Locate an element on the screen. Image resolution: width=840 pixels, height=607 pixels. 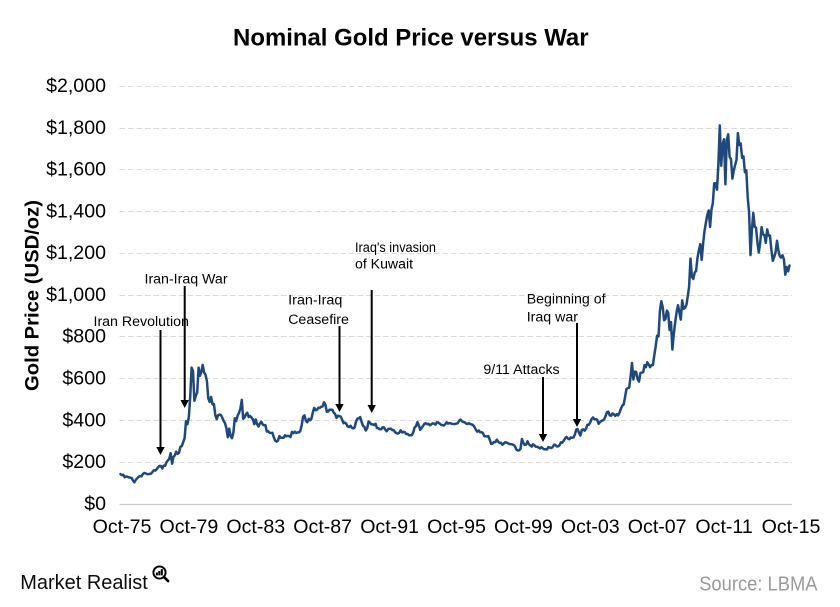
svg-text: Iran-Iraq War is located at coordinates (186, 280).